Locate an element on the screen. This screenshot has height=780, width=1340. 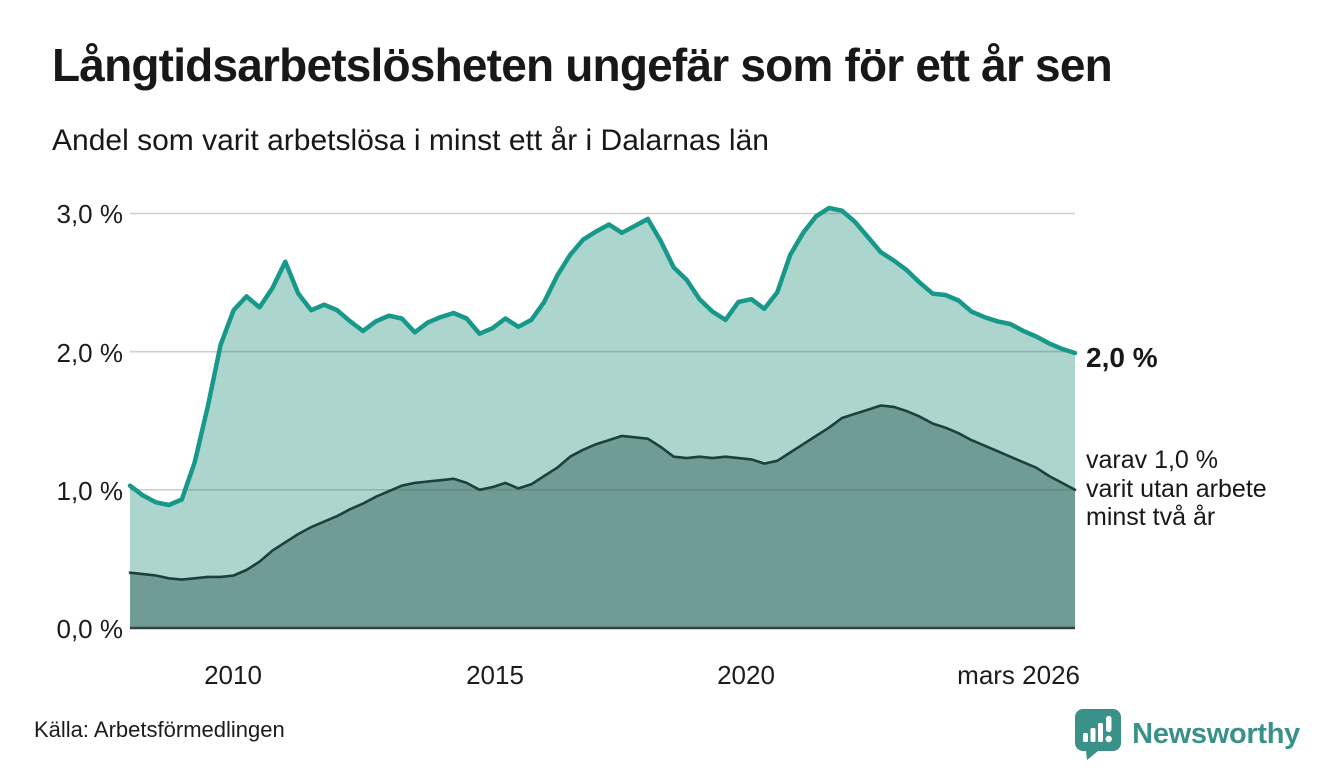
newsworthy-bubble-icon is located at coordinates (1098, 734).